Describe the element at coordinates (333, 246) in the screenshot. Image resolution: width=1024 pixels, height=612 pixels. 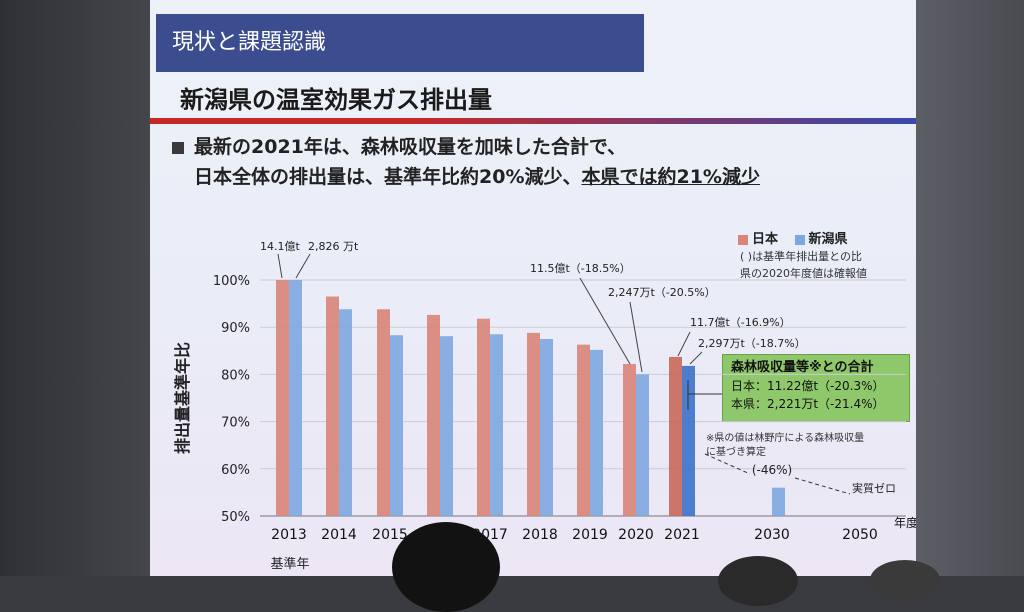
I see `annot-2013-niigata: 2,826 万t` at that location.